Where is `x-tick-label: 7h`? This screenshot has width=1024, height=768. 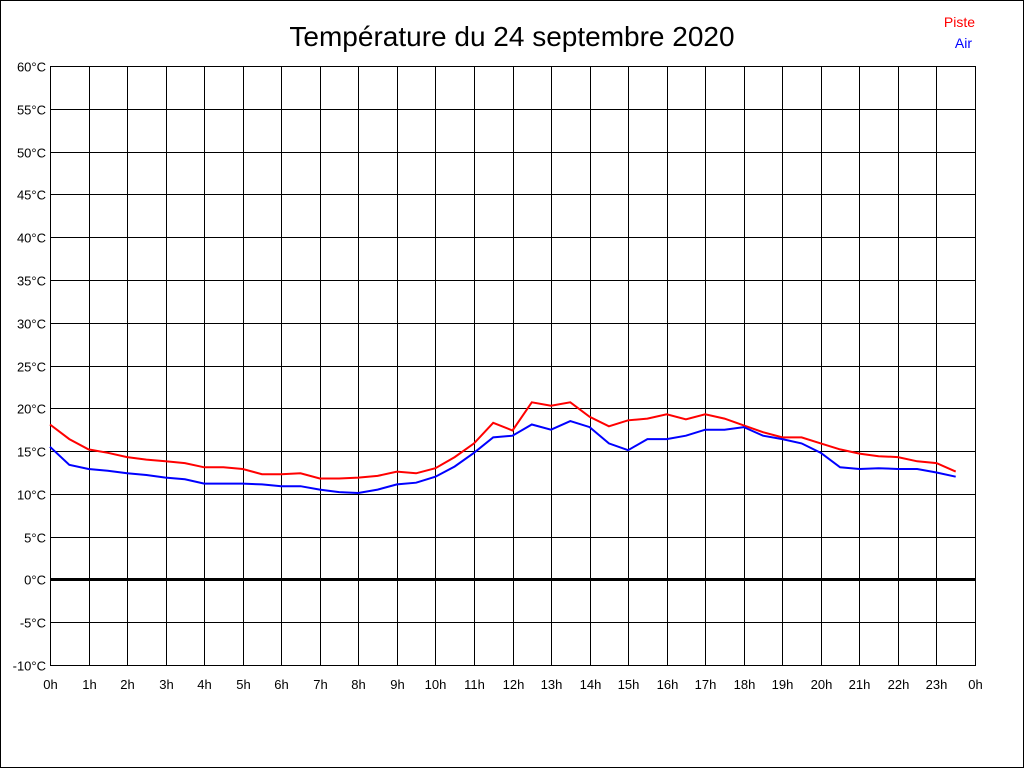 x-tick-label: 7h is located at coordinates (320, 684).